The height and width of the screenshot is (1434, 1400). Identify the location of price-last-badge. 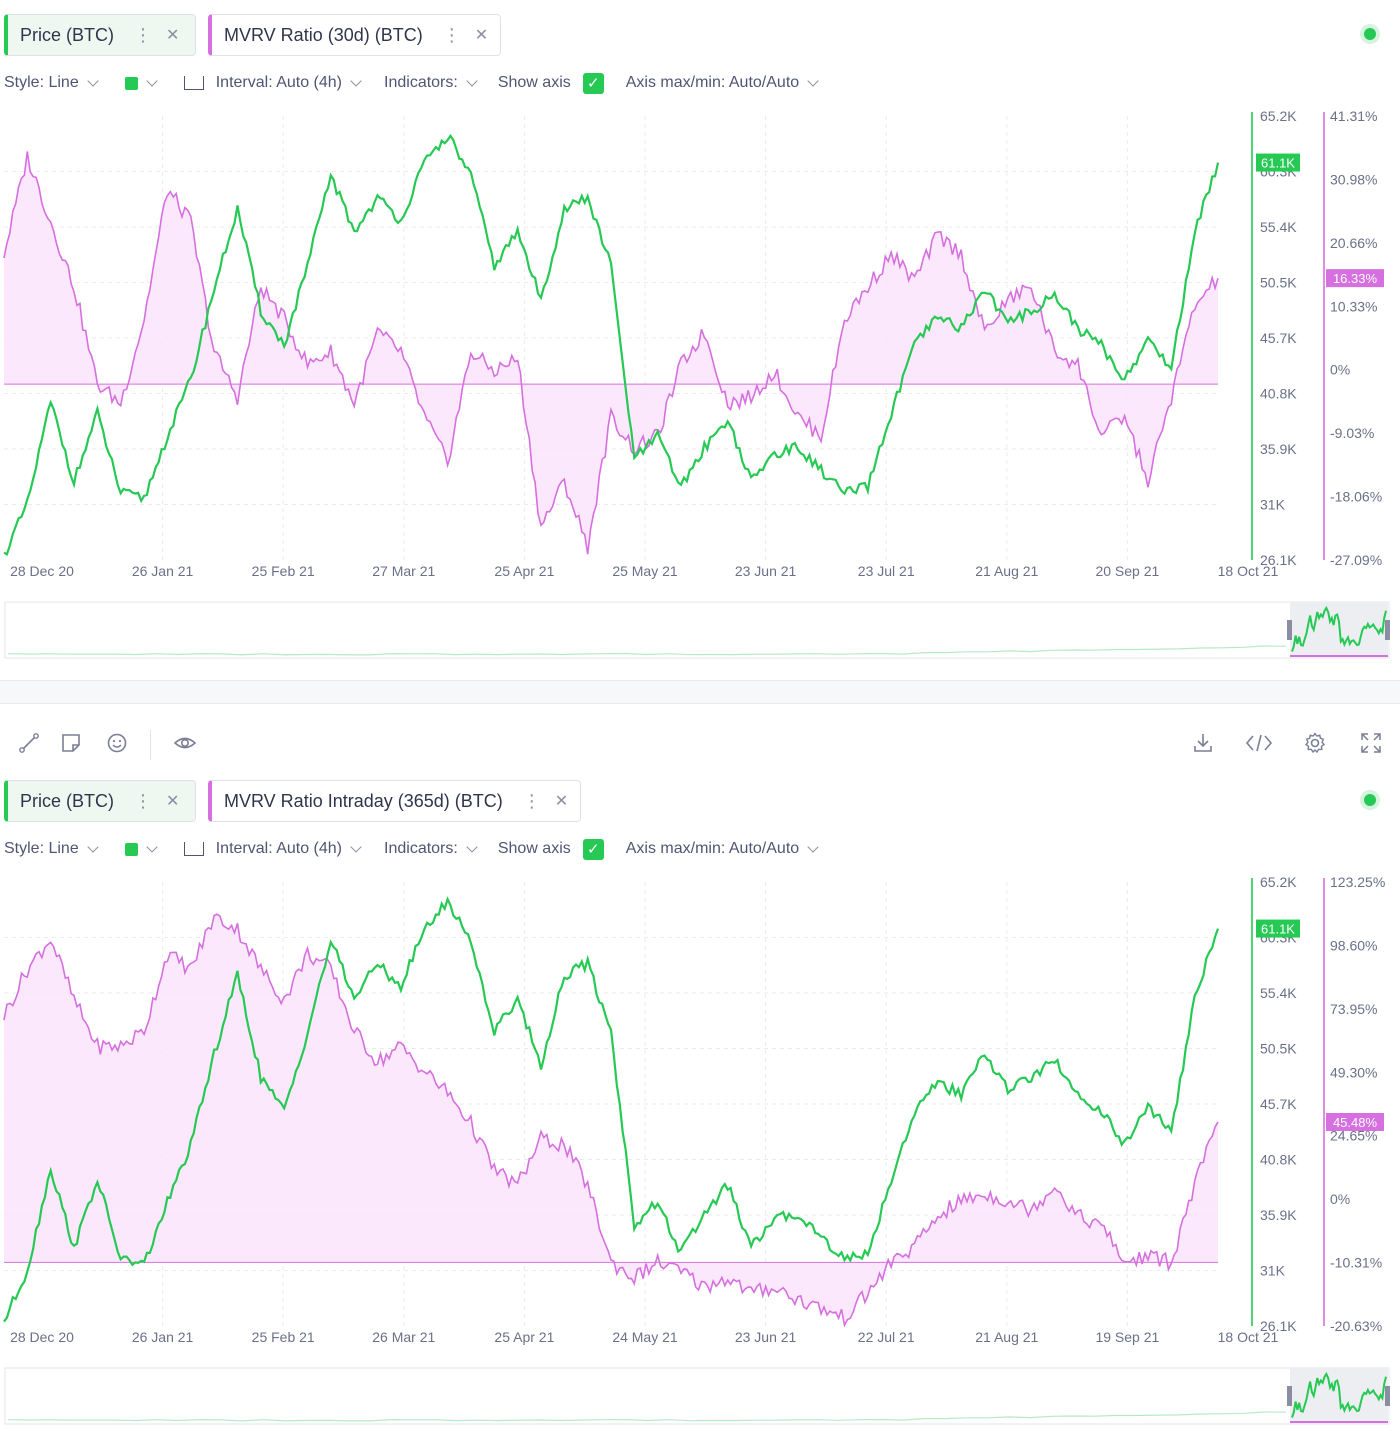
(1278, 928).